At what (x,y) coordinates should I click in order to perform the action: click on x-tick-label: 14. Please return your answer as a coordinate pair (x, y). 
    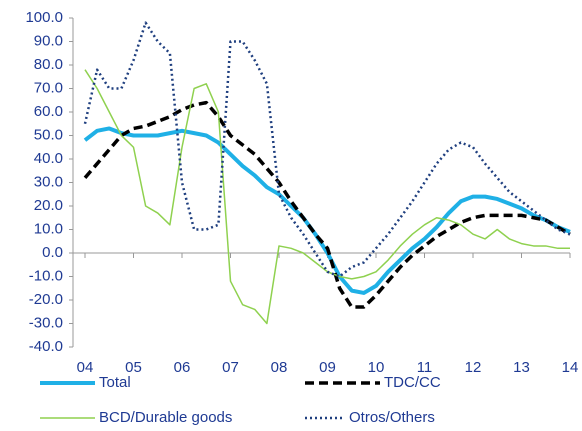
    Looking at the image, I should click on (570, 367).